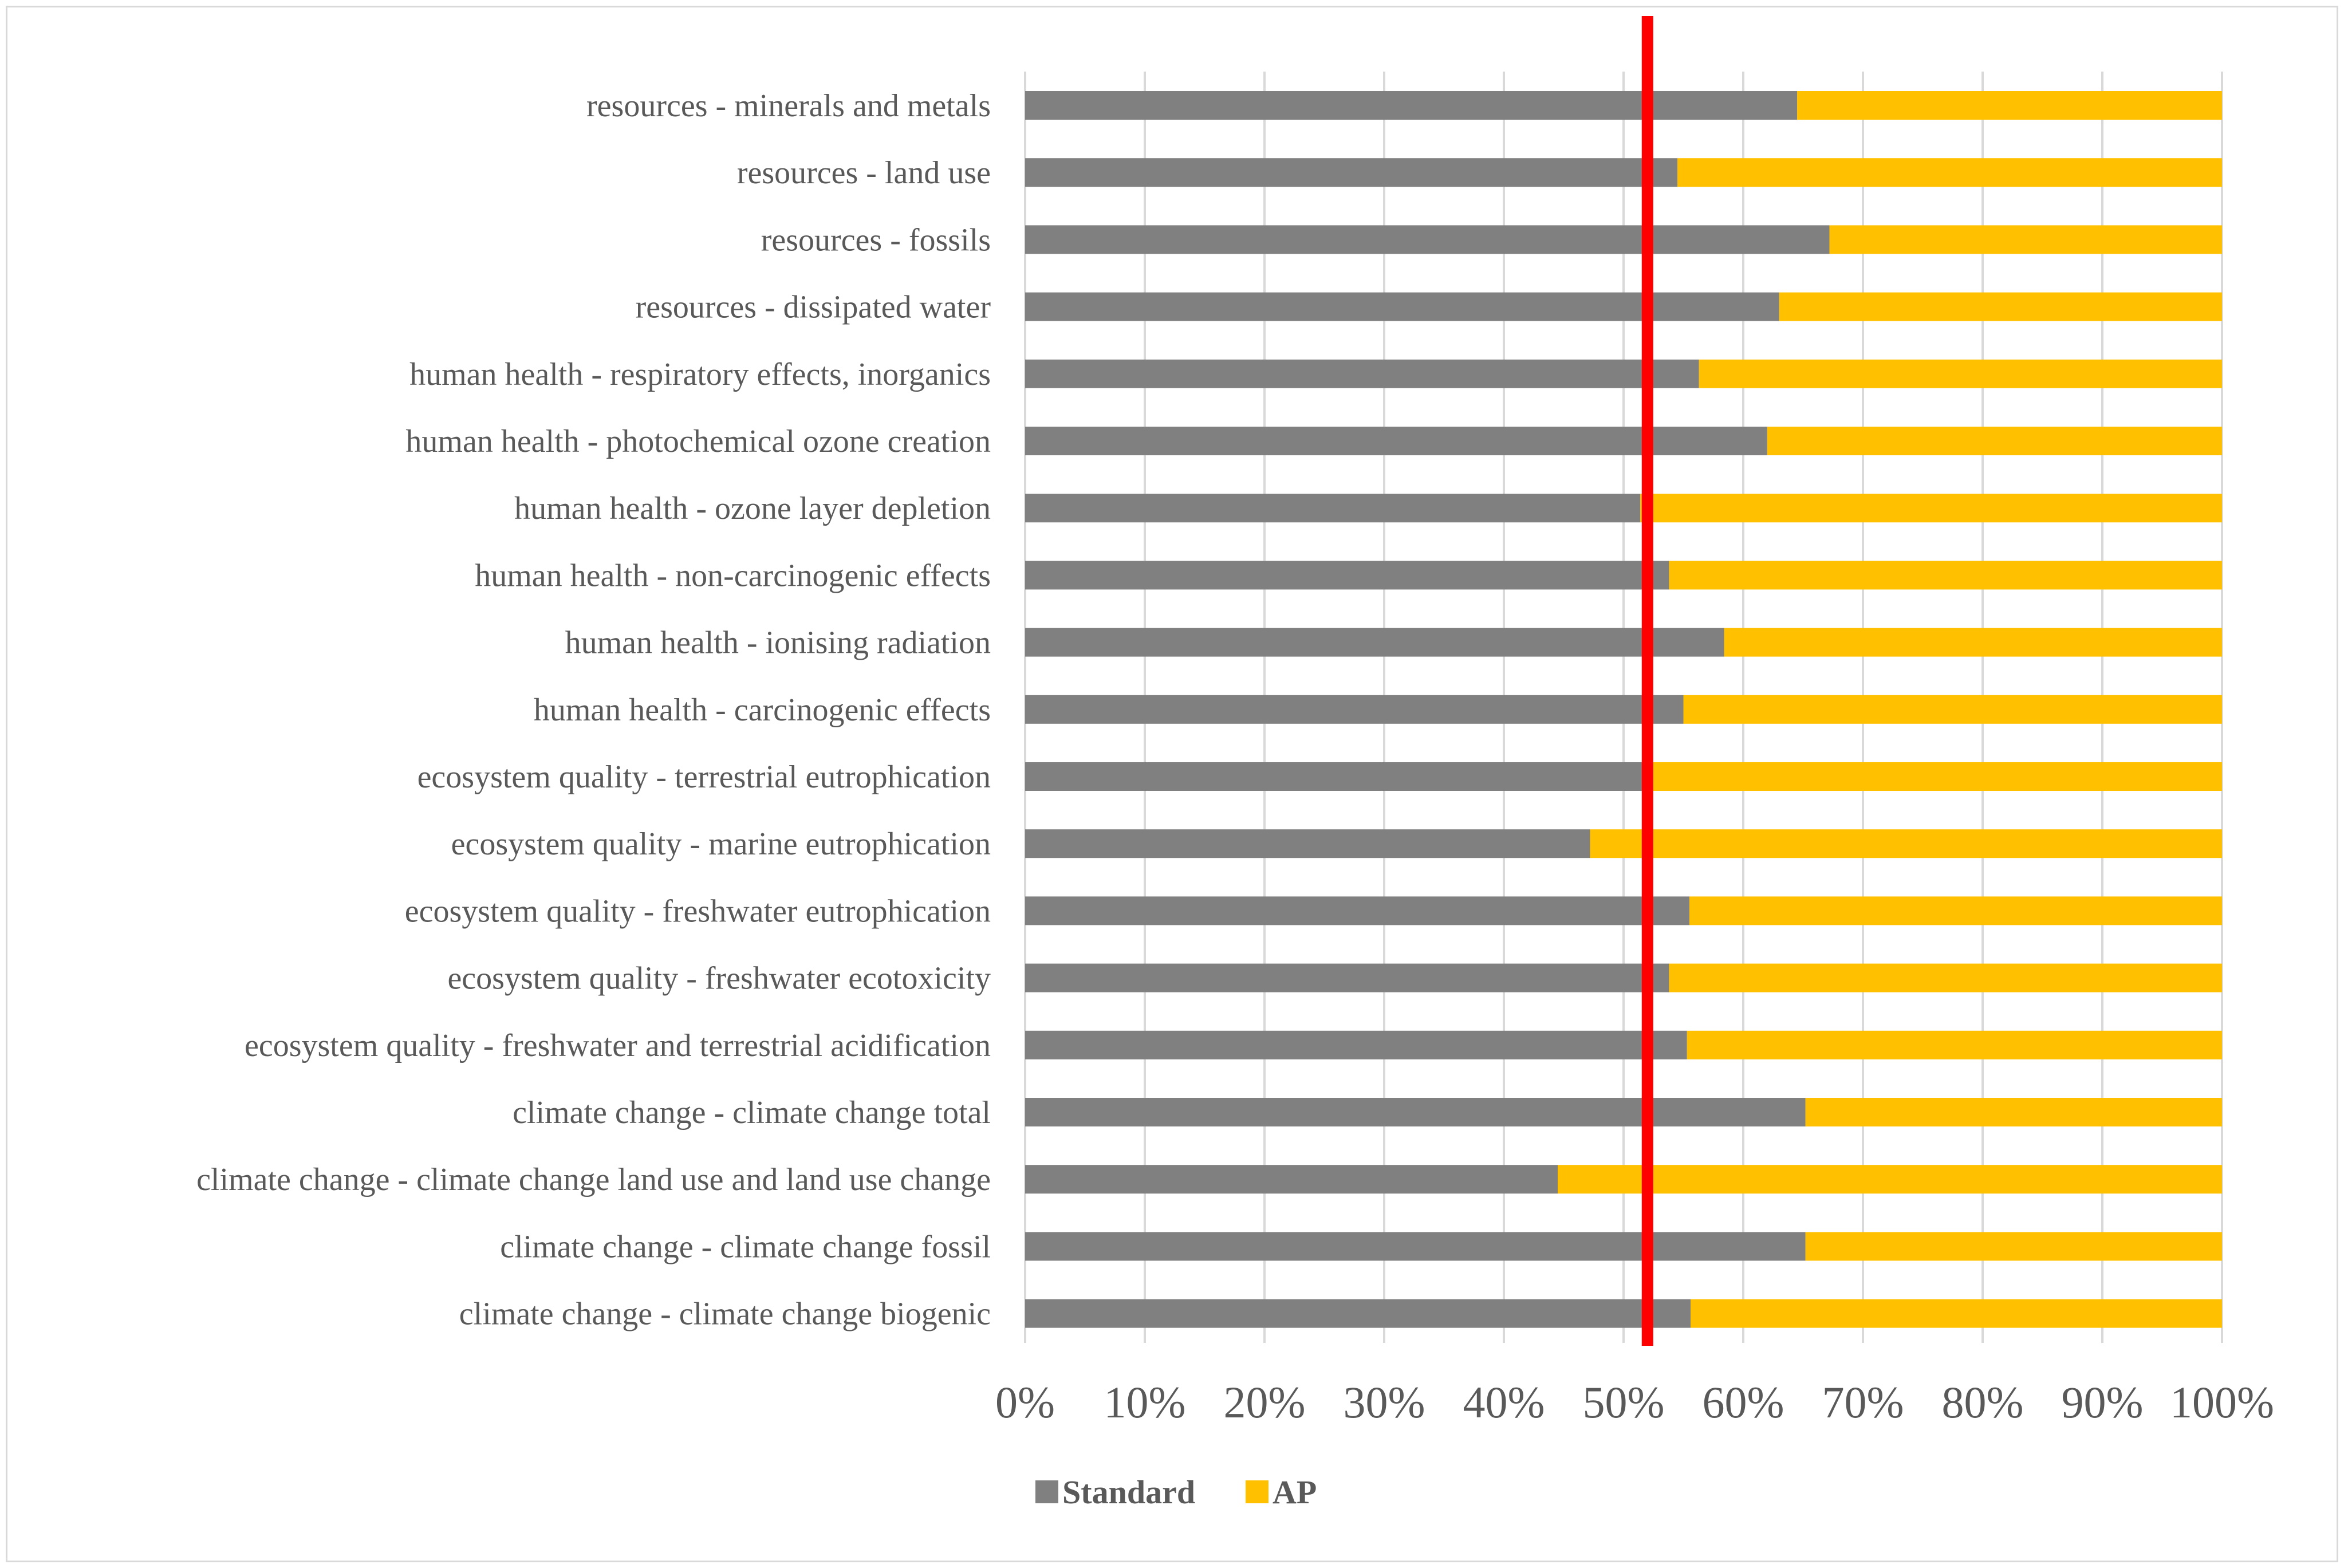 The width and height of the screenshot is (2344, 1568). I want to click on x-tick-label: 60%, so click(1743, 1402).